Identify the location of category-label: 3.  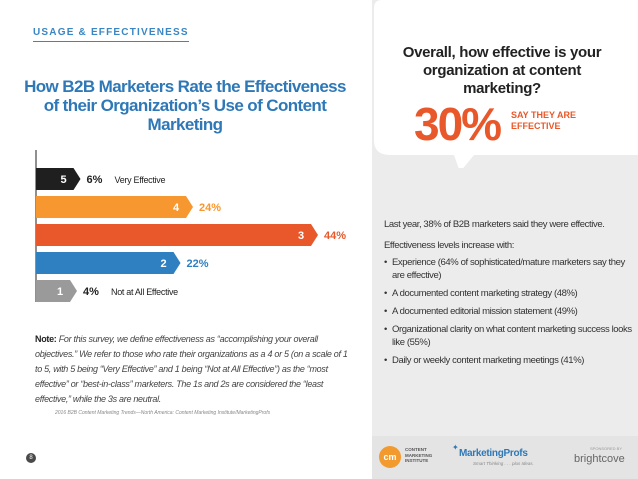
(301, 236).